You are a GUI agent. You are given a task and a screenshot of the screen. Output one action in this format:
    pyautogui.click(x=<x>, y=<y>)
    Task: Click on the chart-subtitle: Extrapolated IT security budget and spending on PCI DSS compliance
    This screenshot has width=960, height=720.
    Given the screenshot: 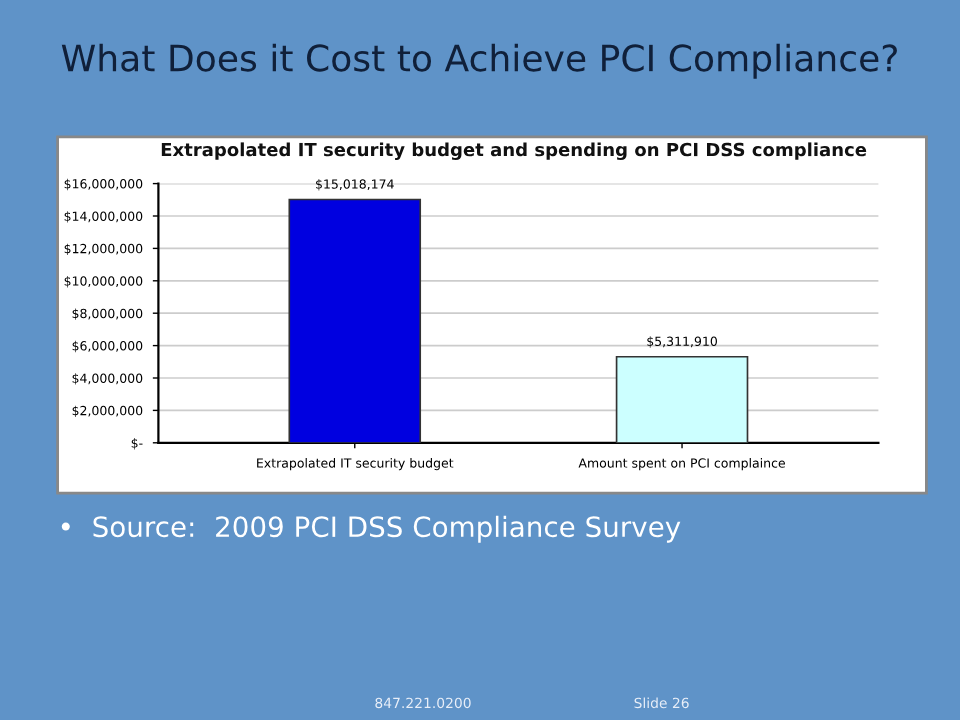 What is the action you would take?
    pyautogui.click(x=514, y=151)
    